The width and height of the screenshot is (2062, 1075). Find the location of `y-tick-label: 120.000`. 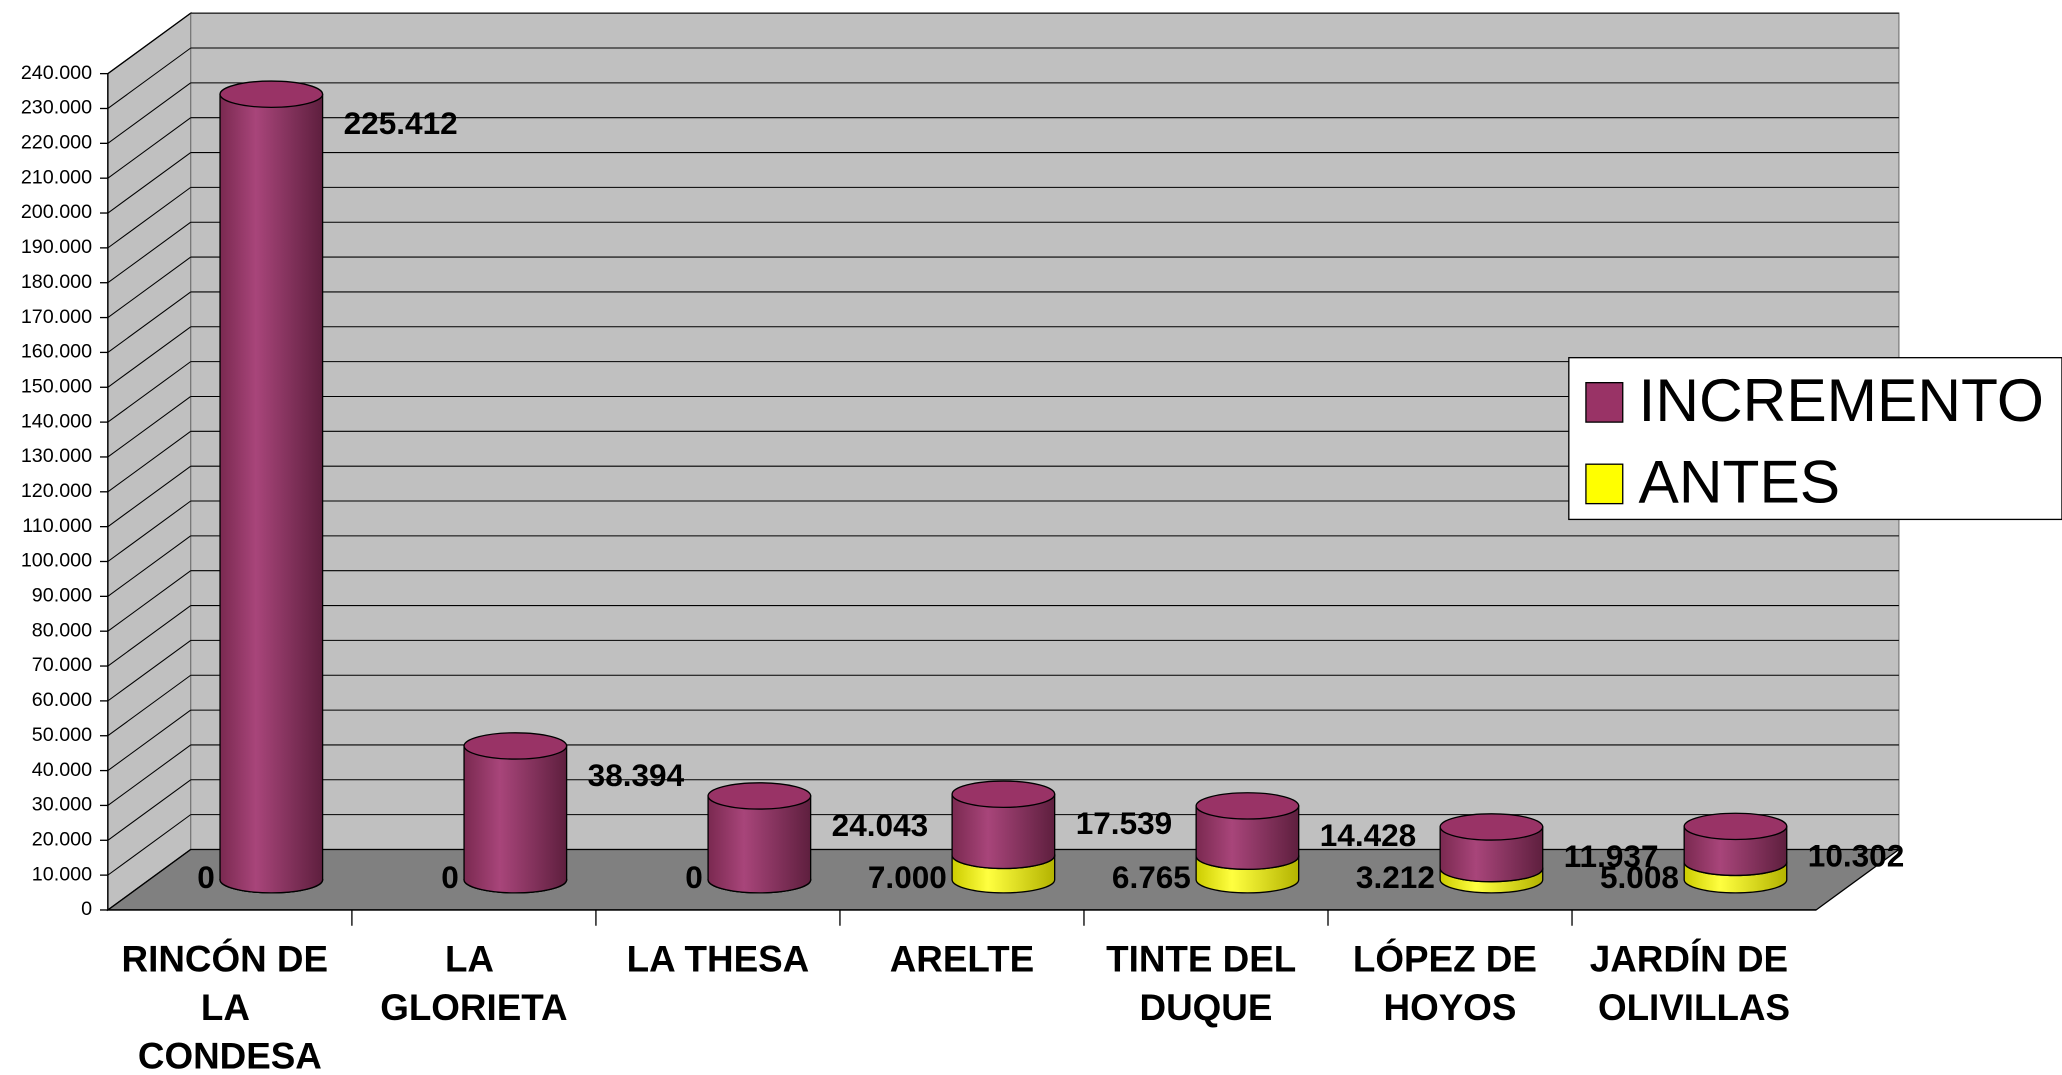

y-tick-label: 120.000 is located at coordinates (56, 491).